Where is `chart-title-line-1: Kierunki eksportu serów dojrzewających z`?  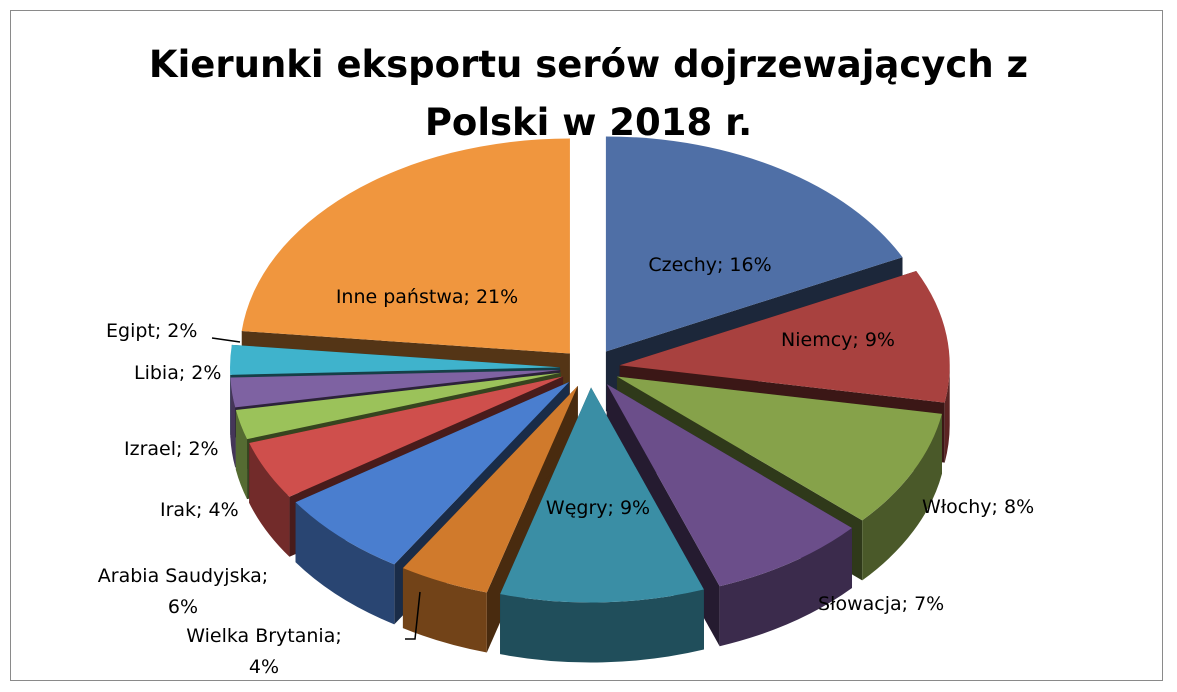 chart-title-line-1: Kierunki eksportu serów dojrzewających z is located at coordinates (588, 64).